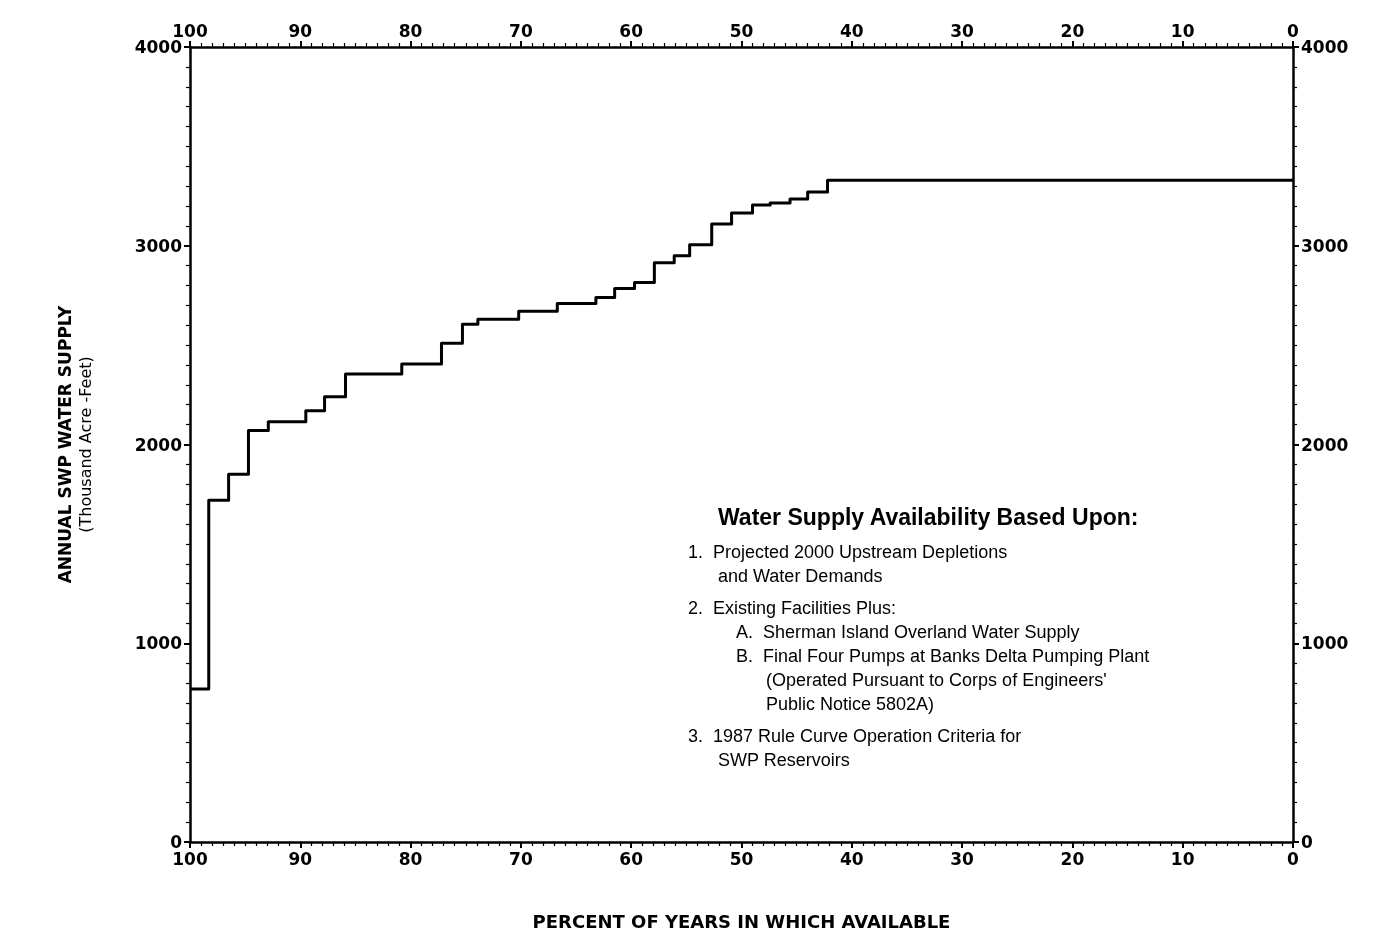  What do you see at coordinates (848, 552) in the screenshot?
I see `annotation: 1. Projected 2000 Upstream Depletions` at bounding box center [848, 552].